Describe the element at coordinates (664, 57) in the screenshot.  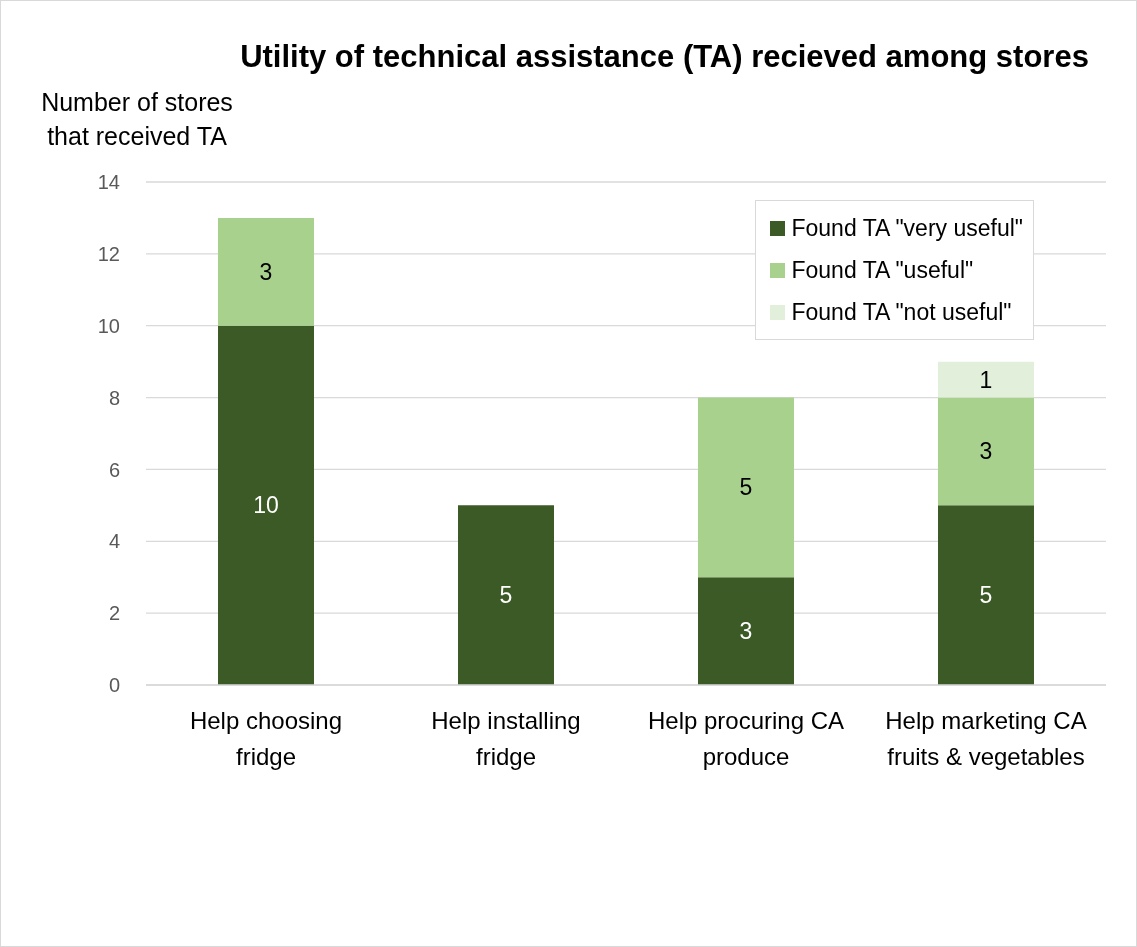
I see `chart-title: Utility of technical assistance (TA) recieved among stores` at that location.